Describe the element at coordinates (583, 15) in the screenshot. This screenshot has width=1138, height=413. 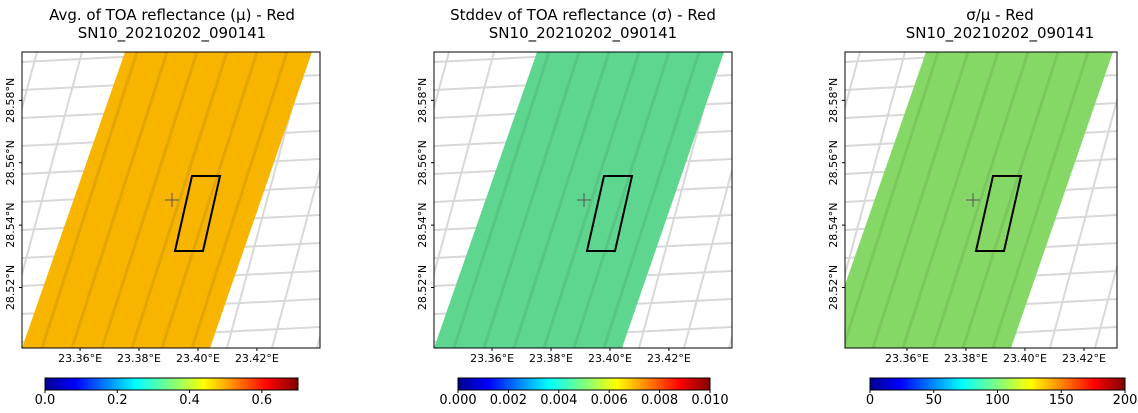
I see `panel-title: Stddev of TOA reflectance (σ) - Red` at that location.